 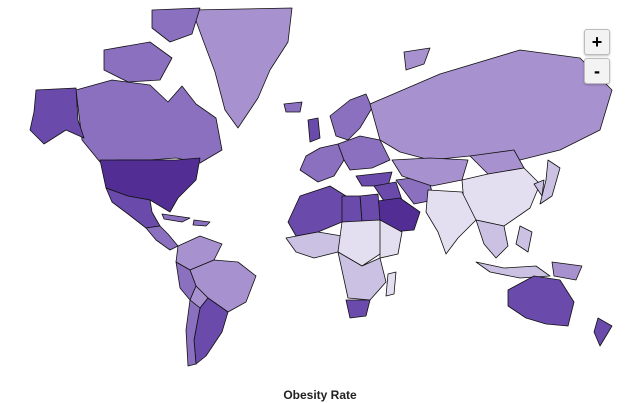 What do you see at coordinates (193, 333) in the screenshot?
I see `region-chile` at bounding box center [193, 333].